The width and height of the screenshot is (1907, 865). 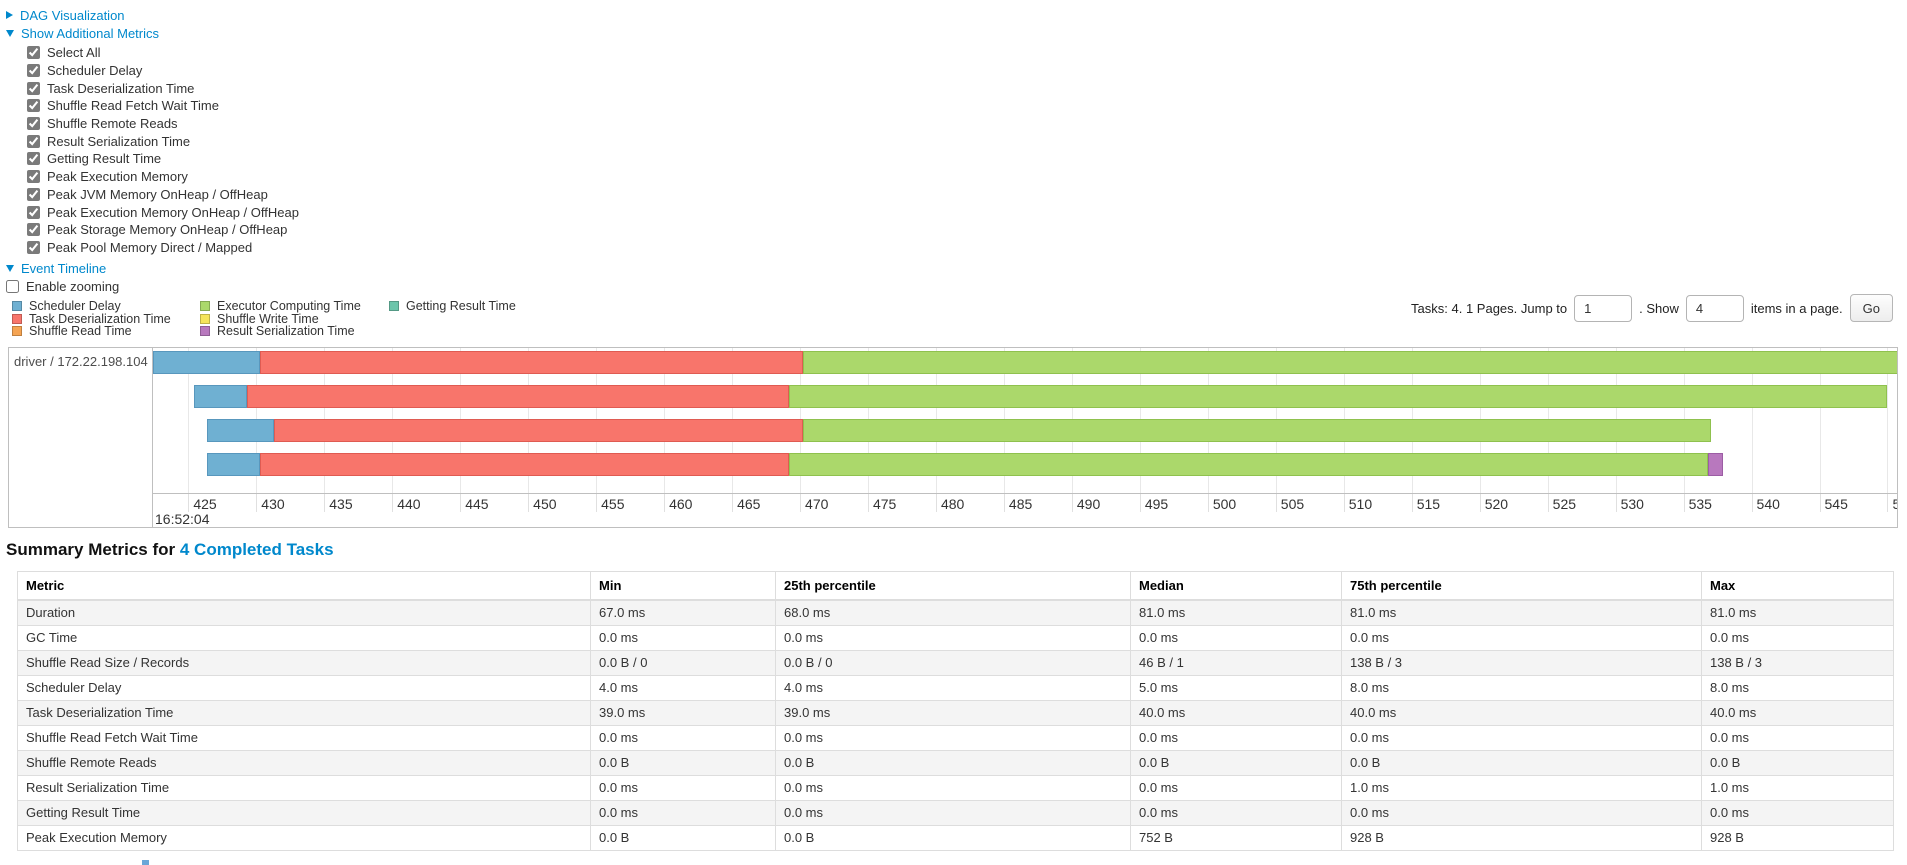 What do you see at coordinates (91, 306) in the screenshot?
I see `legend-item: Scheduler Delay` at bounding box center [91, 306].